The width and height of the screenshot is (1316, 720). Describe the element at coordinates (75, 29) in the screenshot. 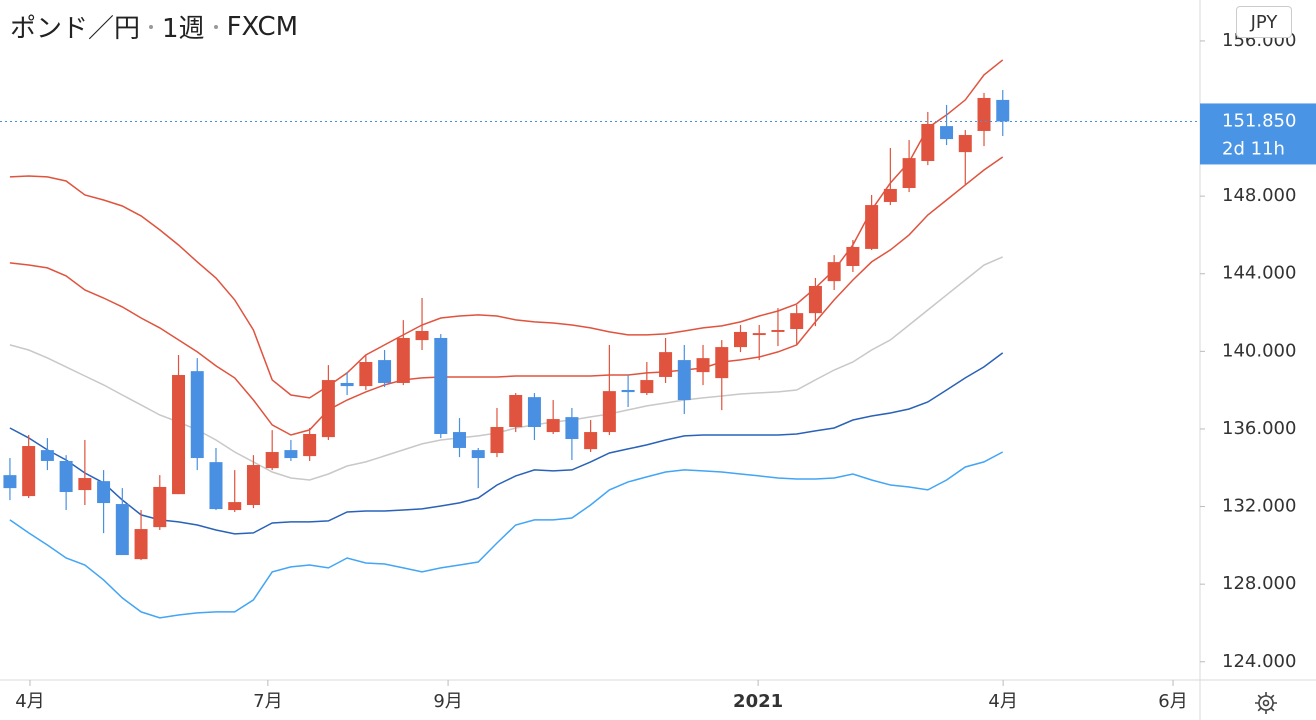

I see `symbol-title: ポンド／円` at that location.